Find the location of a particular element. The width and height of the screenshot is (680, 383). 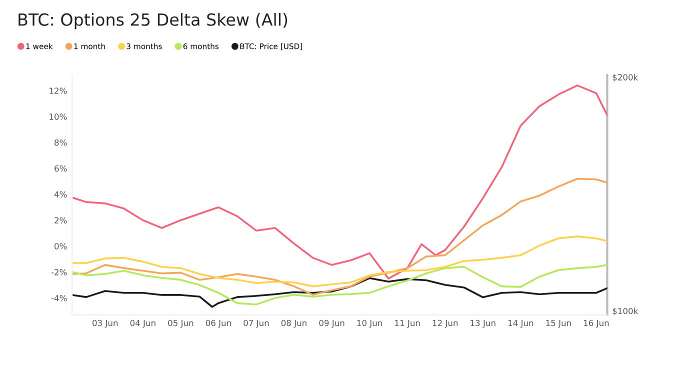

x-tick-label: 09 Jun is located at coordinates (331, 324).